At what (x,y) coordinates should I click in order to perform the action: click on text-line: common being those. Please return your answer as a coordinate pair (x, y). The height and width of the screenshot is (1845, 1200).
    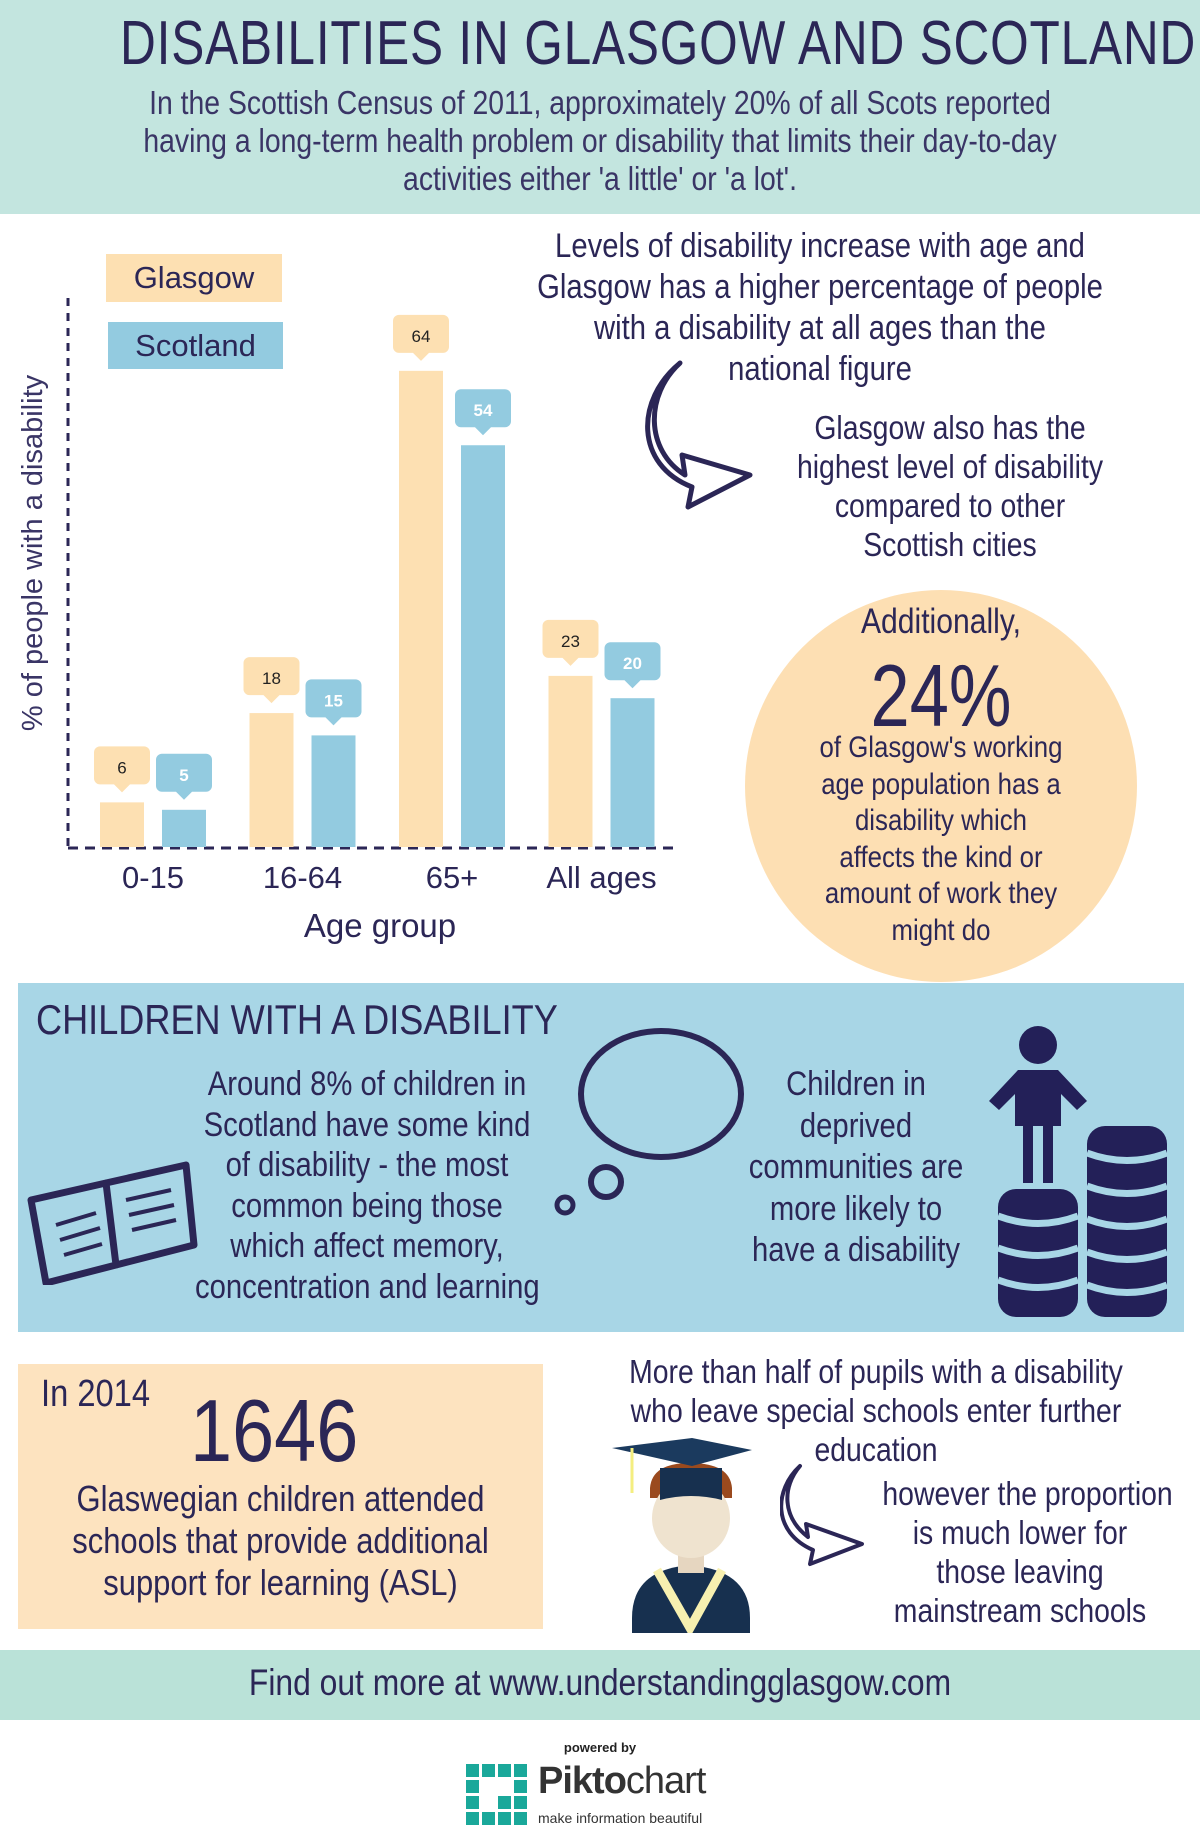
    Looking at the image, I should click on (367, 1205).